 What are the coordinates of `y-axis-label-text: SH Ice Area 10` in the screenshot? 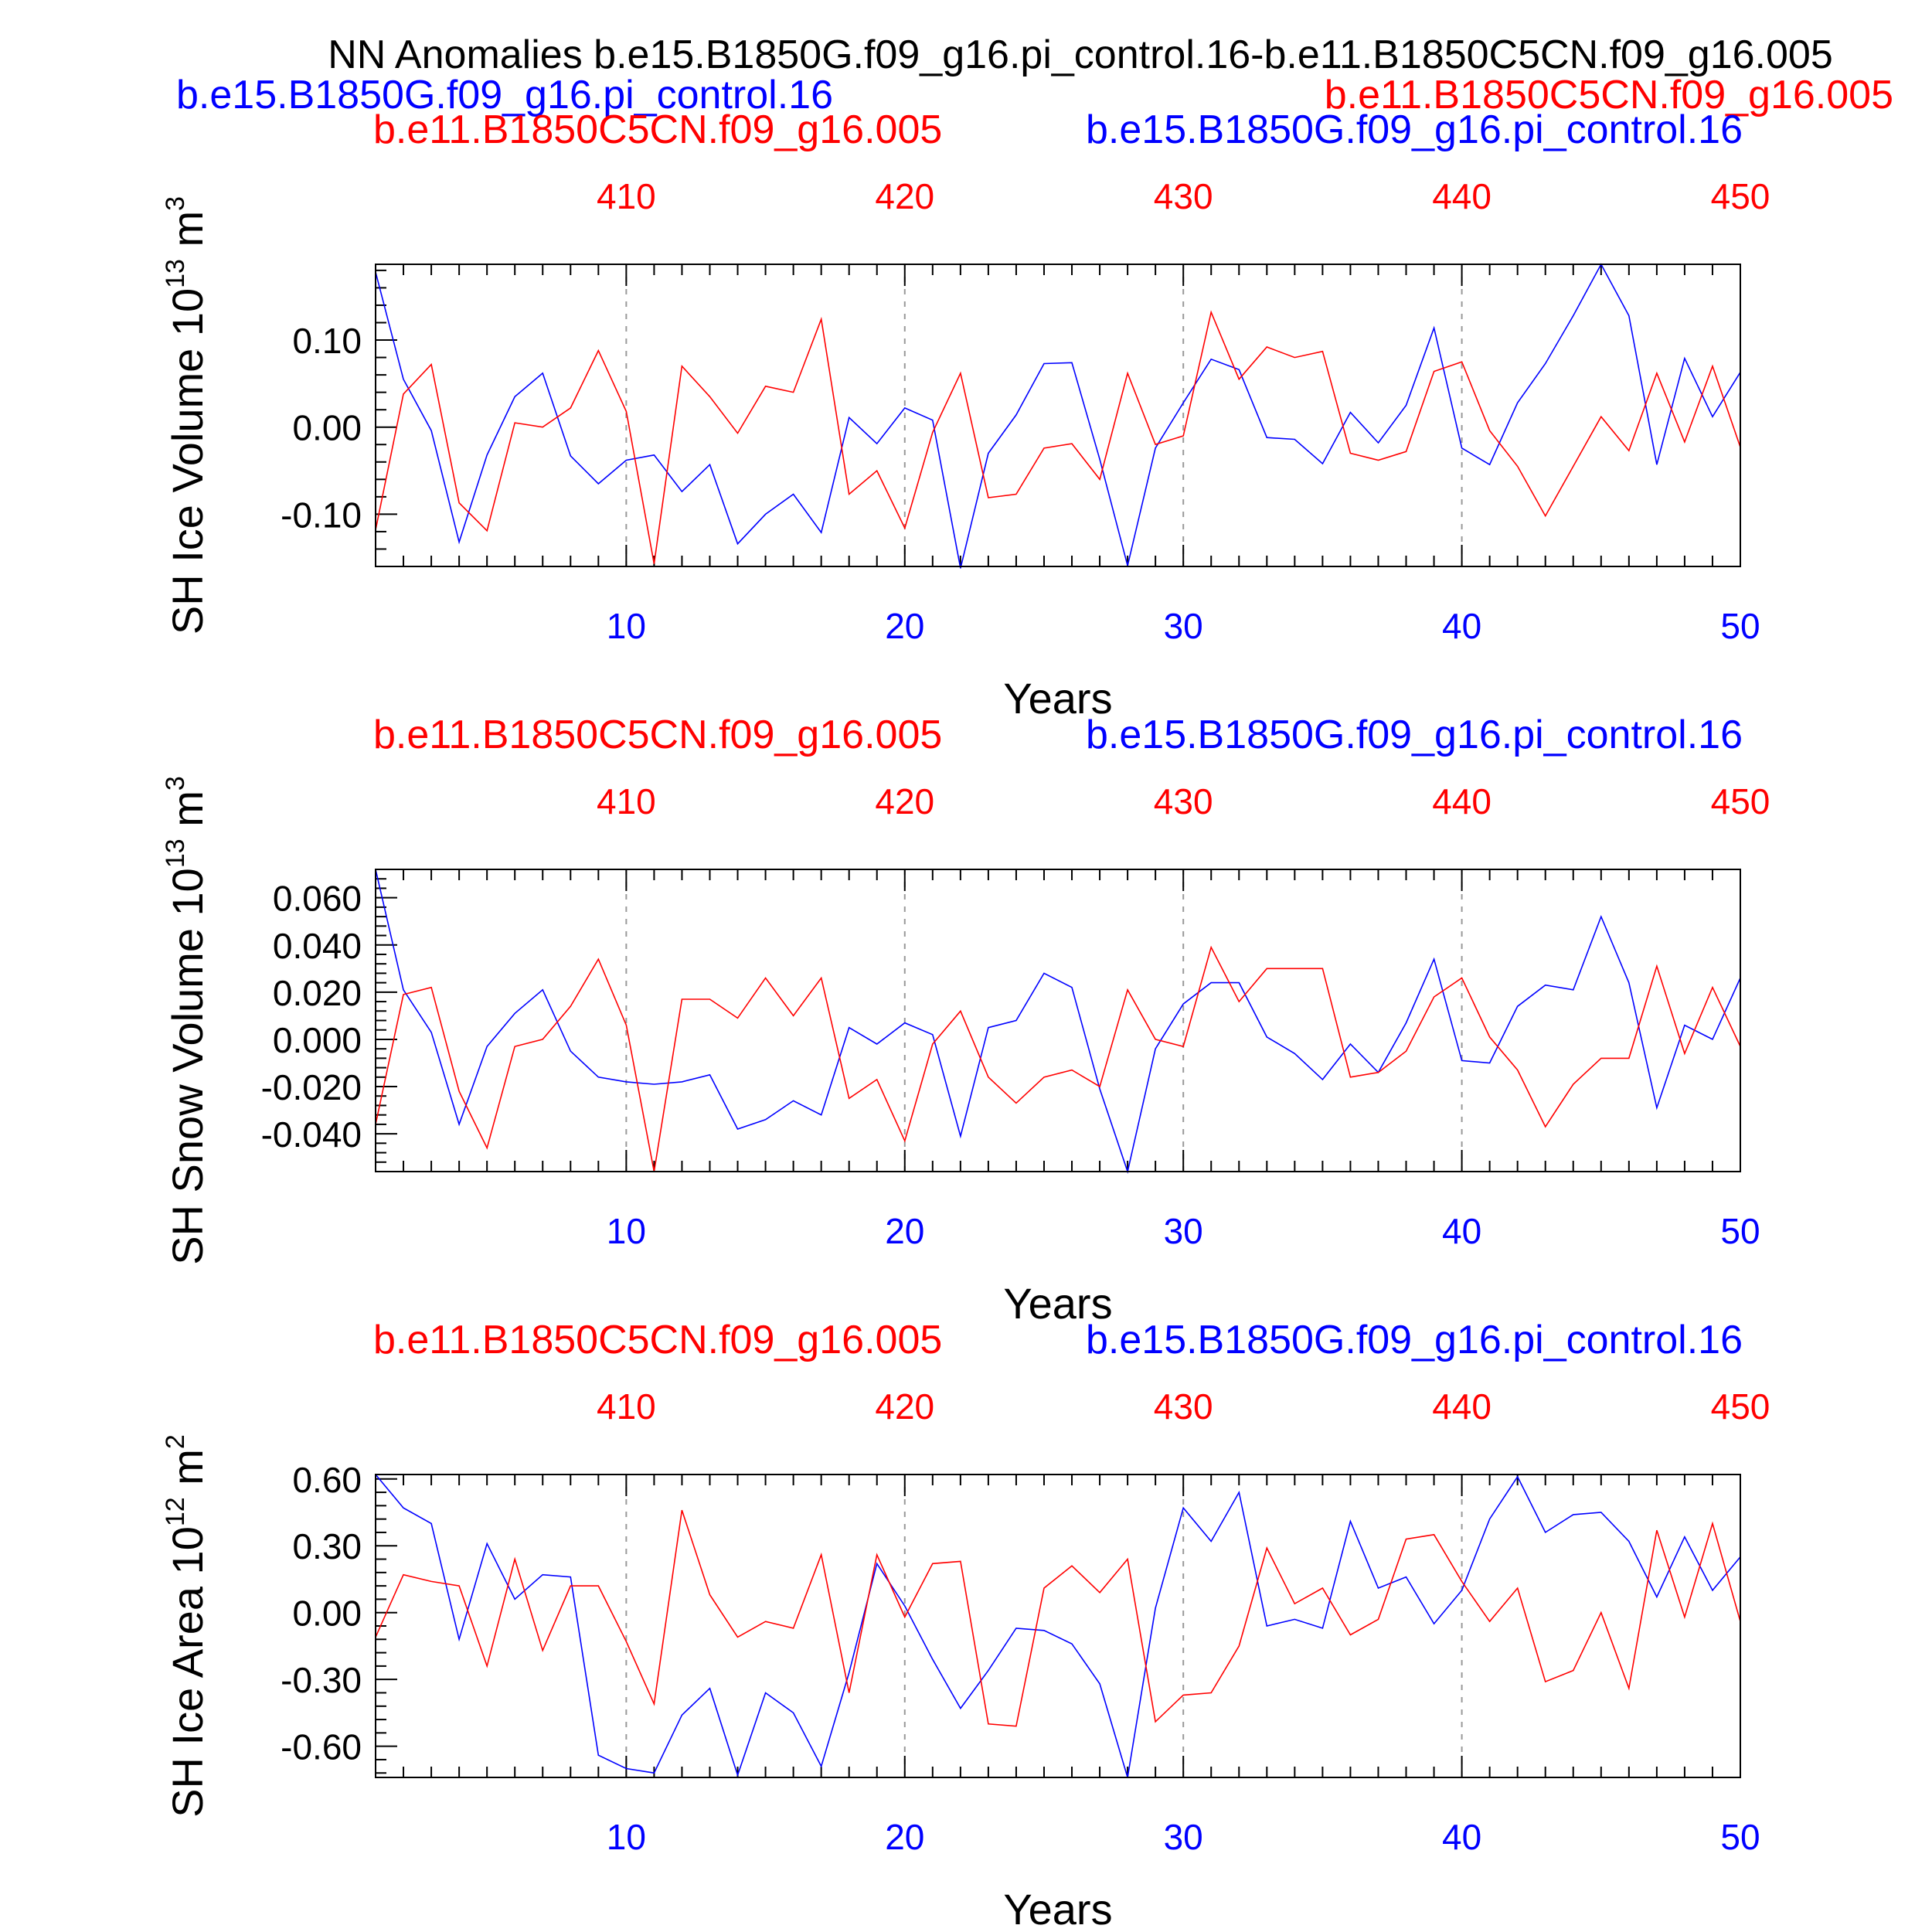 It's located at (188, 1672).